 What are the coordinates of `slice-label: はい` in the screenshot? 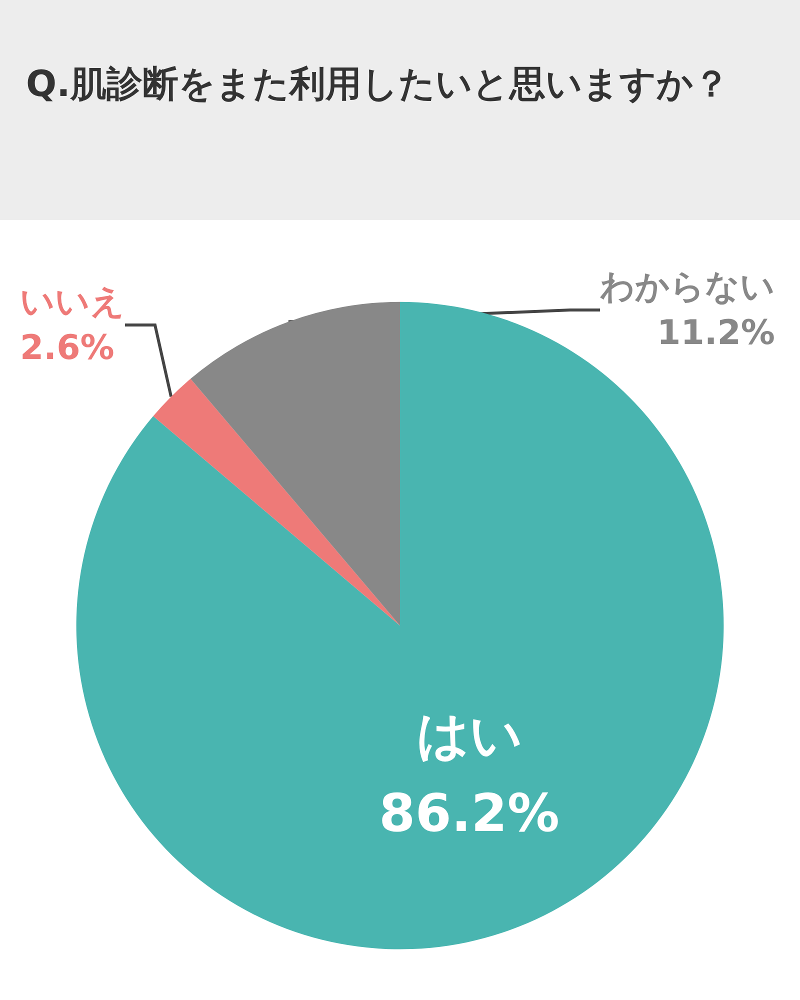 It's located at (469, 736).